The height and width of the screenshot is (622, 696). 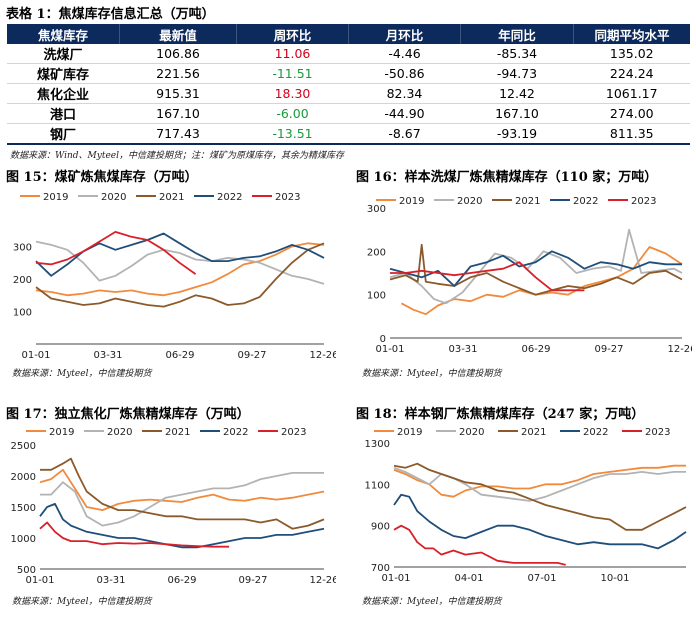 I want to click on chart-17-title: 图 17：独立焦化厂炼焦精煤库存（万吨）, so click(x=128, y=414).